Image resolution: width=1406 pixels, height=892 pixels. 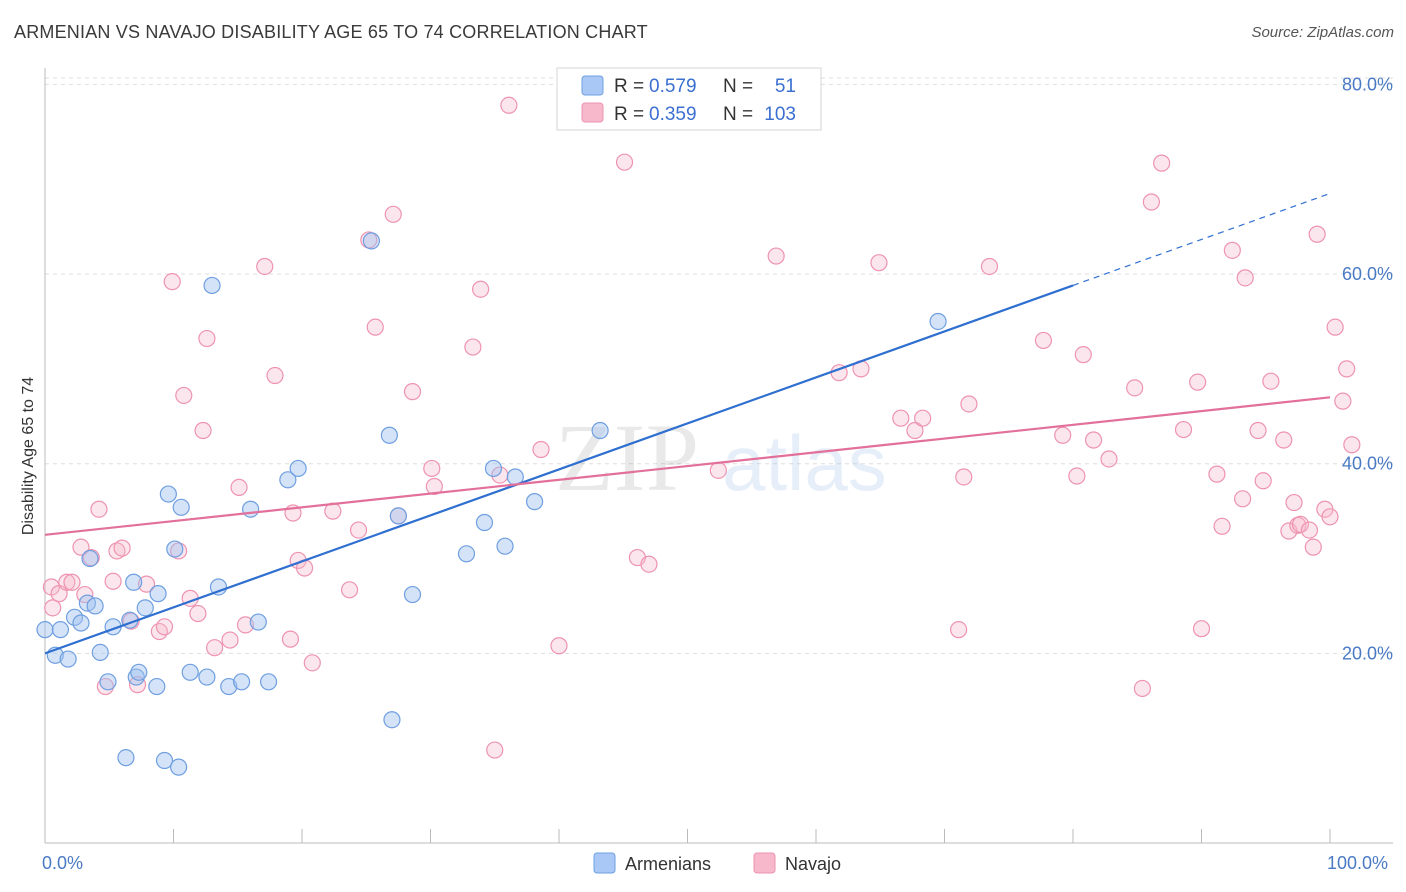 I want to click on legend-n-label-2: N =, so click(x=738, y=114).